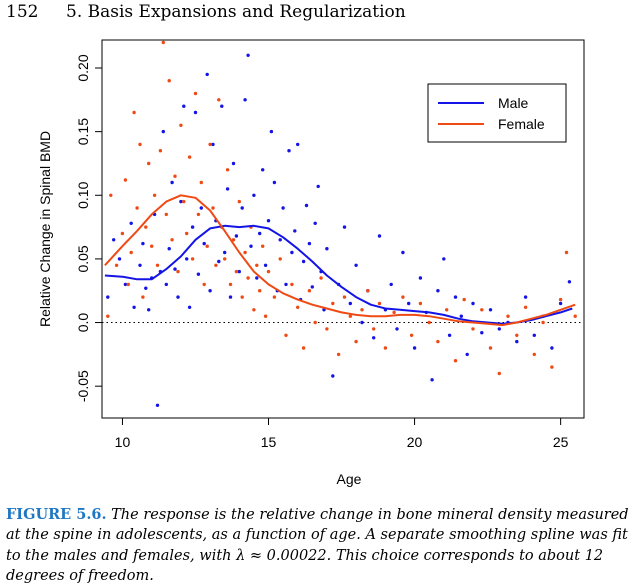 The height and width of the screenshot is (586, 636). What do you see at coordinates (83, 131) in the screenshot?
I see `y-tick-label: 0.15` at bounding box center [83, 131].